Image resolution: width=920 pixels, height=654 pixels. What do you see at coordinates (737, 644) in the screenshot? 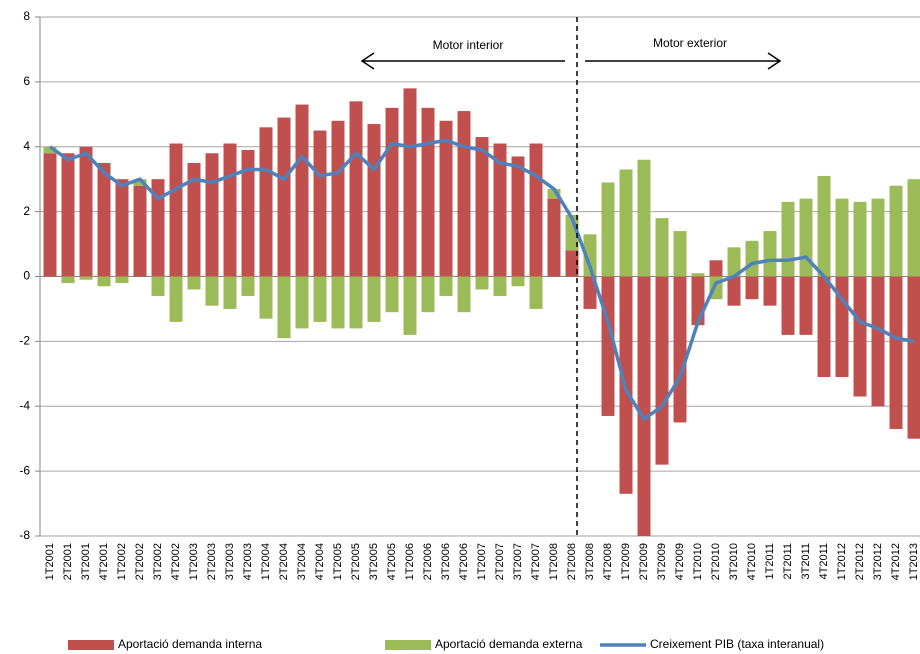
I see `legend-label: Creixement PIB (taxa interanual)` at bounding box center [737, 644].